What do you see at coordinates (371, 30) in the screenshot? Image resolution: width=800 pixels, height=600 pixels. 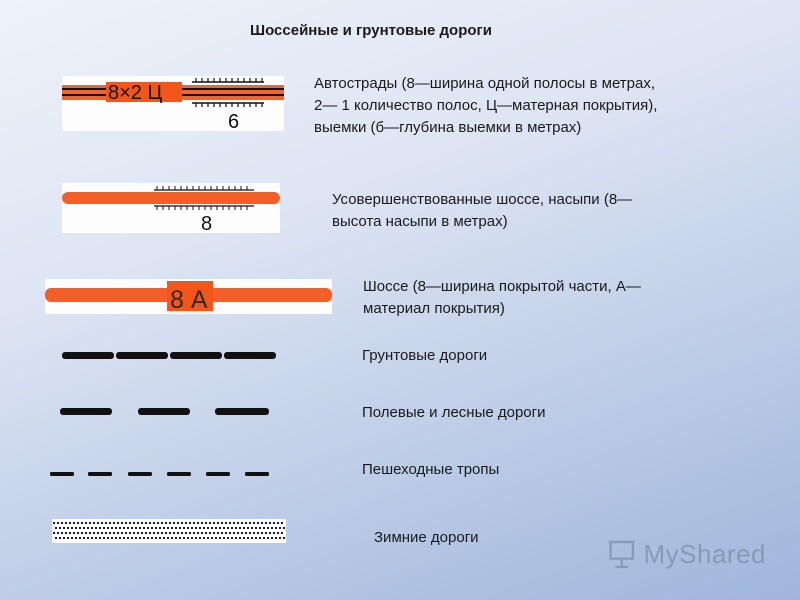 I see `page-title: Шоссейные и грунтовые дороги` at bounding box center [371, 30].